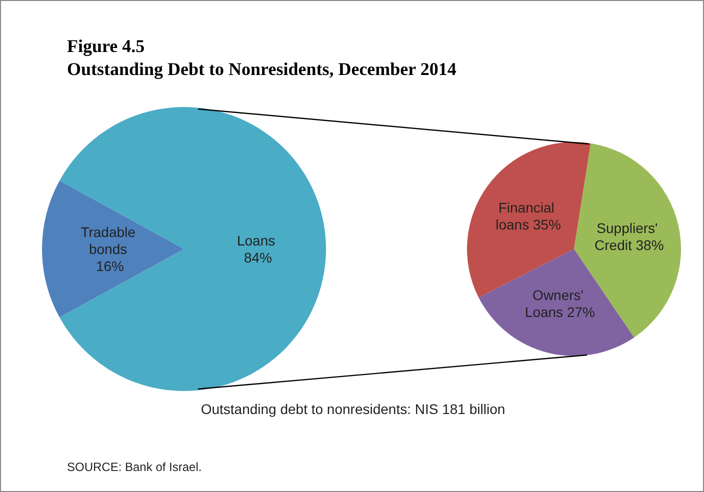 The image size is (704, 492). I want to click on slice-label: Owners' Loans 27%, so click(559, 303).